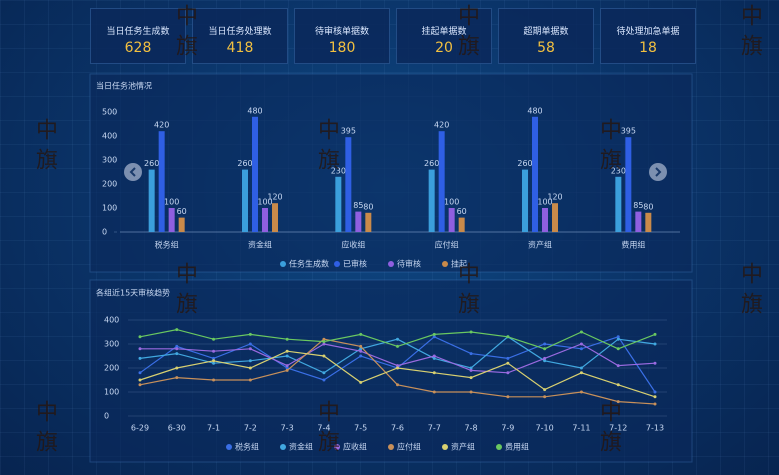 This screenshot has width=779, height=475. What do you see at coordinates (138, 32) in the screenshot?
I see `kpi-label: 当日任务生成数` at bounding box center [138, 32].